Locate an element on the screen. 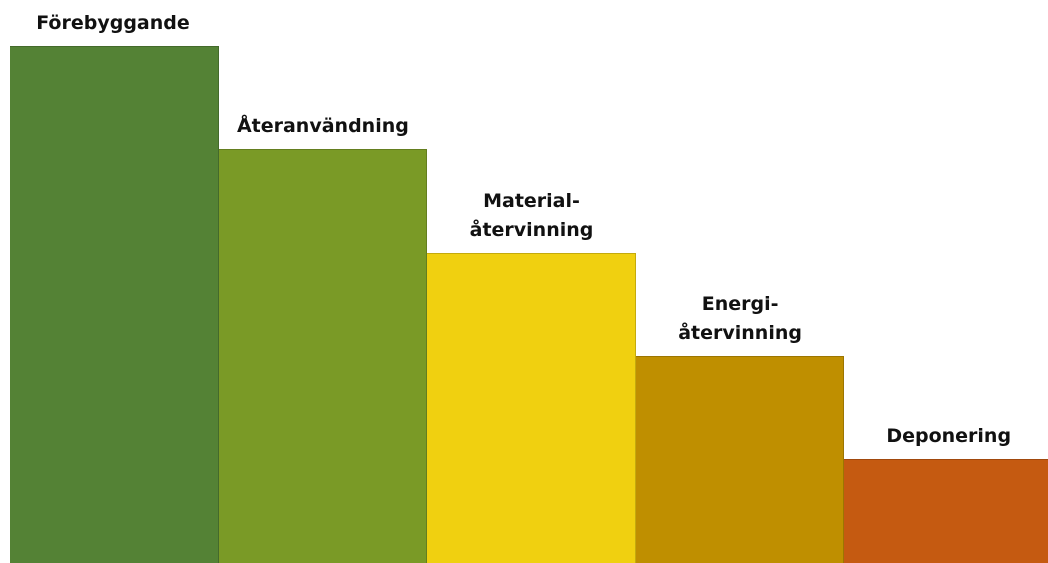 This screenshot has width=1048, height=563. label-deponering: Deponering is located at coordinates (948, 436).